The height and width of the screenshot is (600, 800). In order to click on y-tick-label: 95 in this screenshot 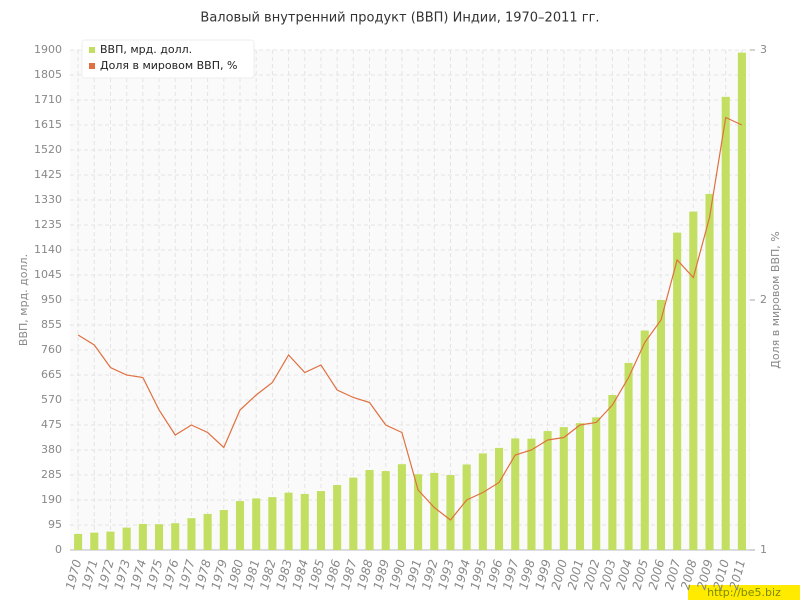, I will do `click(55, 524)`.